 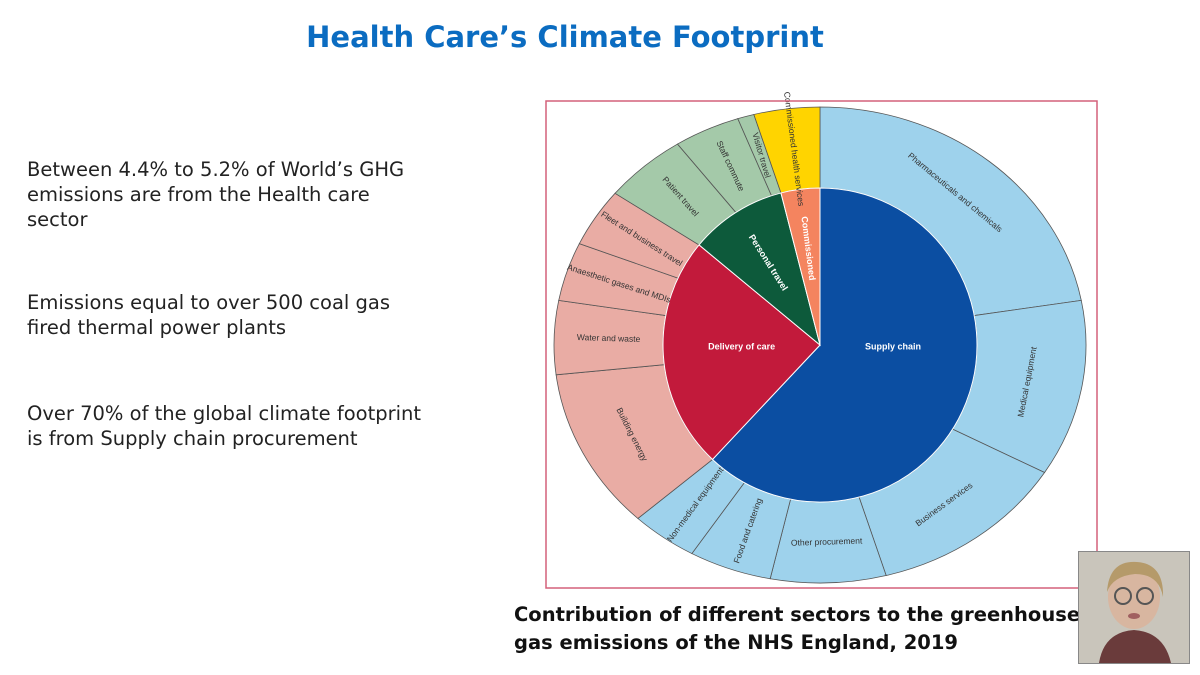 I want to click on bullet-line: Between 4.4% to 5.2% of World’s GHG, so click(x=216, y=169).